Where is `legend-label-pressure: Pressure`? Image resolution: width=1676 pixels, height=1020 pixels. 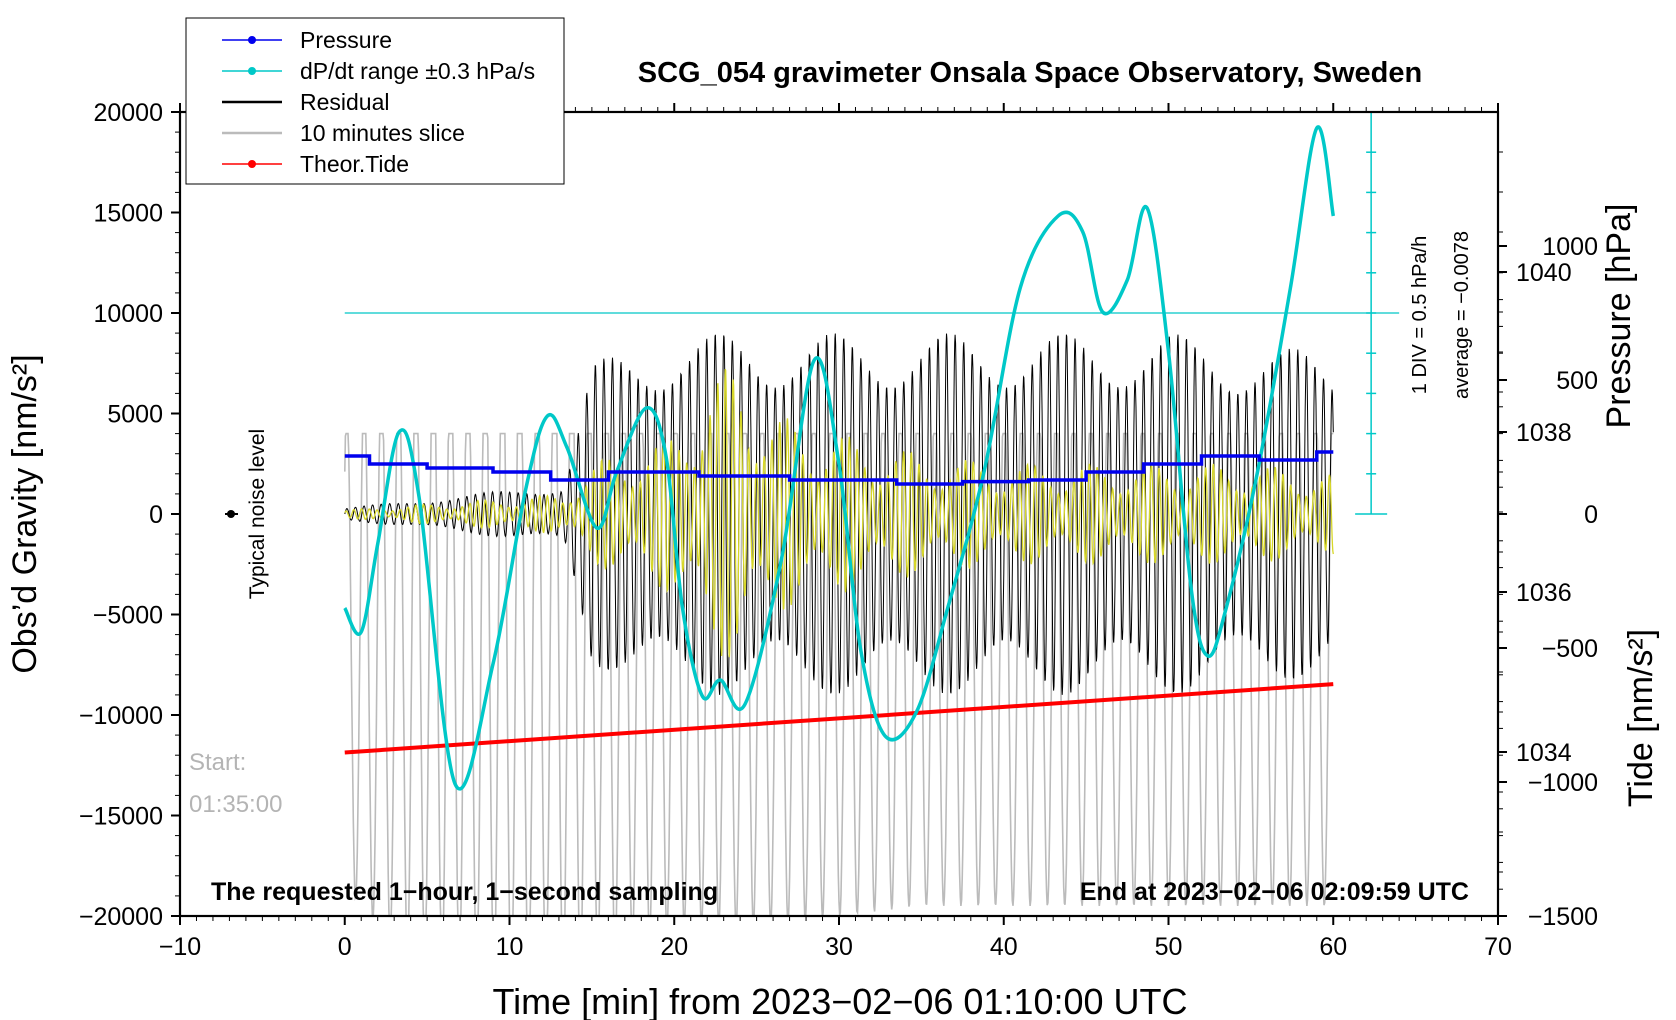
legend-label-pressure: Pressure is located at coordinates (346, 40).